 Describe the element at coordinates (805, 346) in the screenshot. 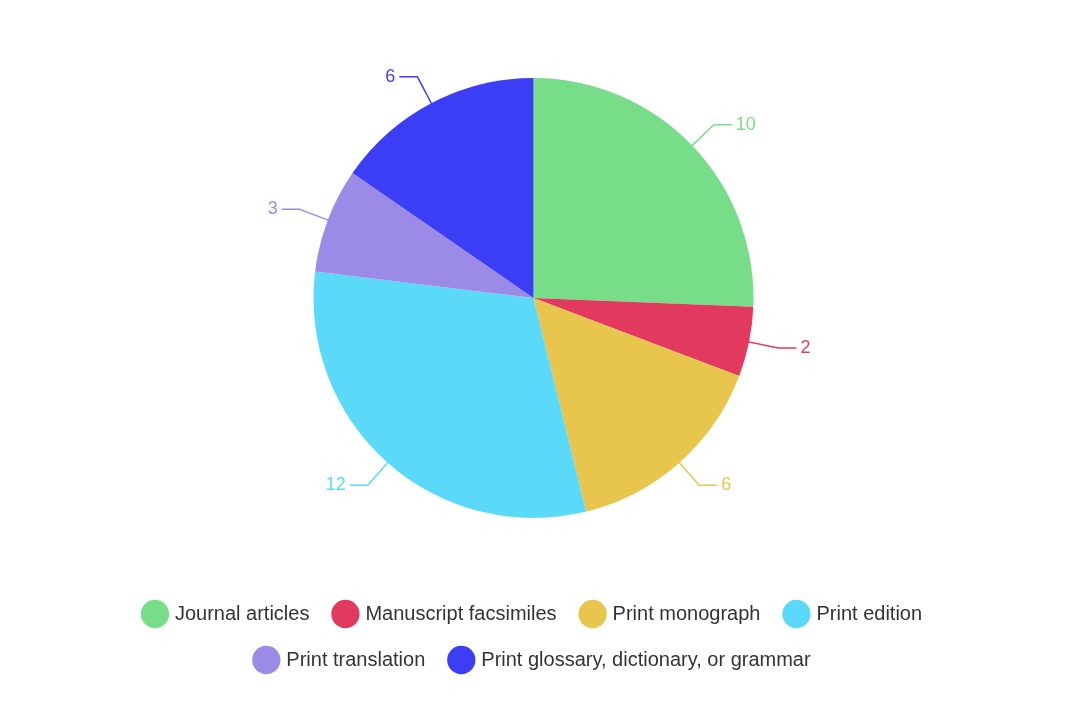

I see `data-label: 2` at that location.